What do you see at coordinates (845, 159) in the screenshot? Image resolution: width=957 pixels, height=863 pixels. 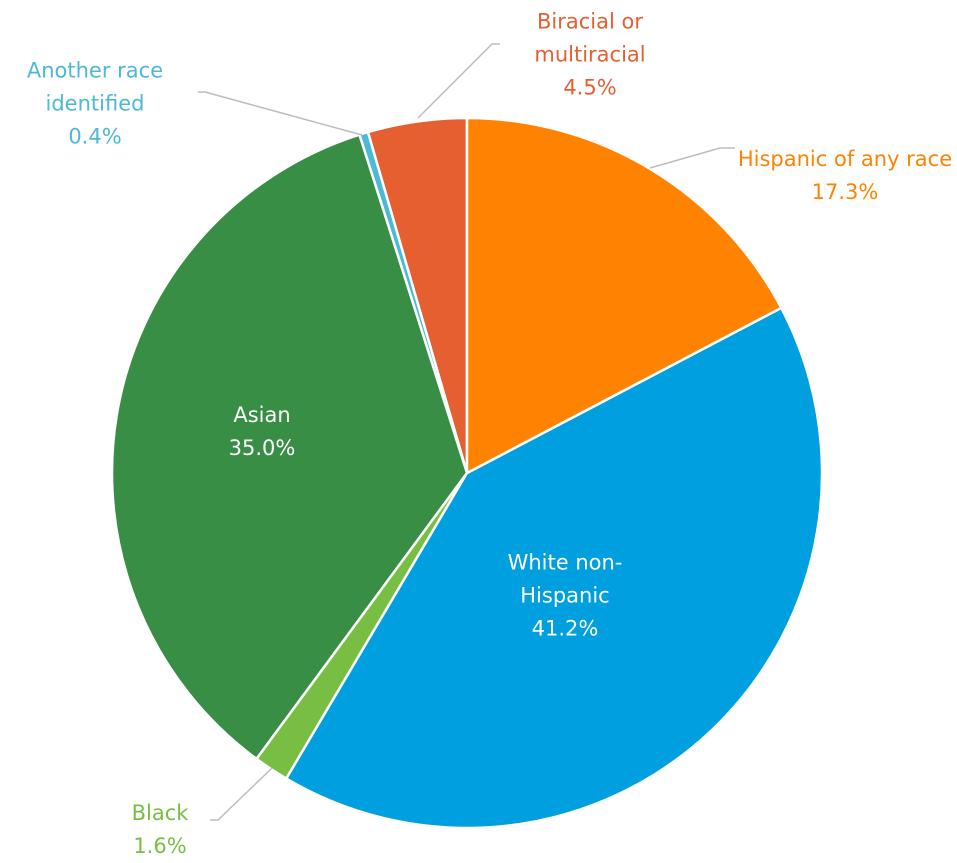 I see `category-label: Hispanic of any race` at bounding box center [845, 159].